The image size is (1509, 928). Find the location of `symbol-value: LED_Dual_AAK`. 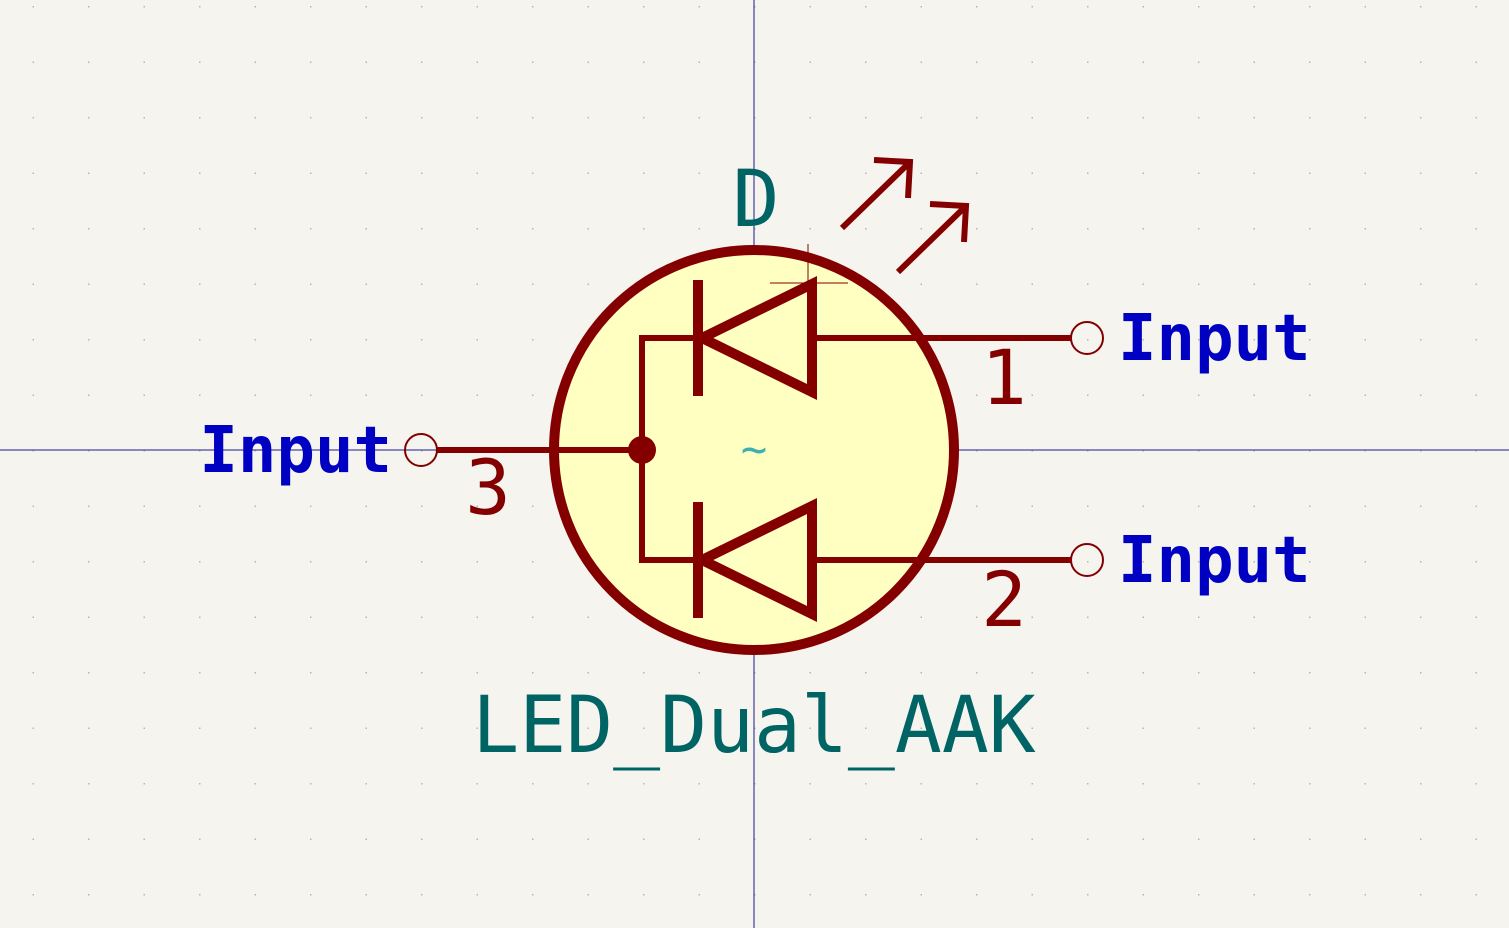

symbol-value: LED_Dual_AAK is located at coordinates (754, 726).